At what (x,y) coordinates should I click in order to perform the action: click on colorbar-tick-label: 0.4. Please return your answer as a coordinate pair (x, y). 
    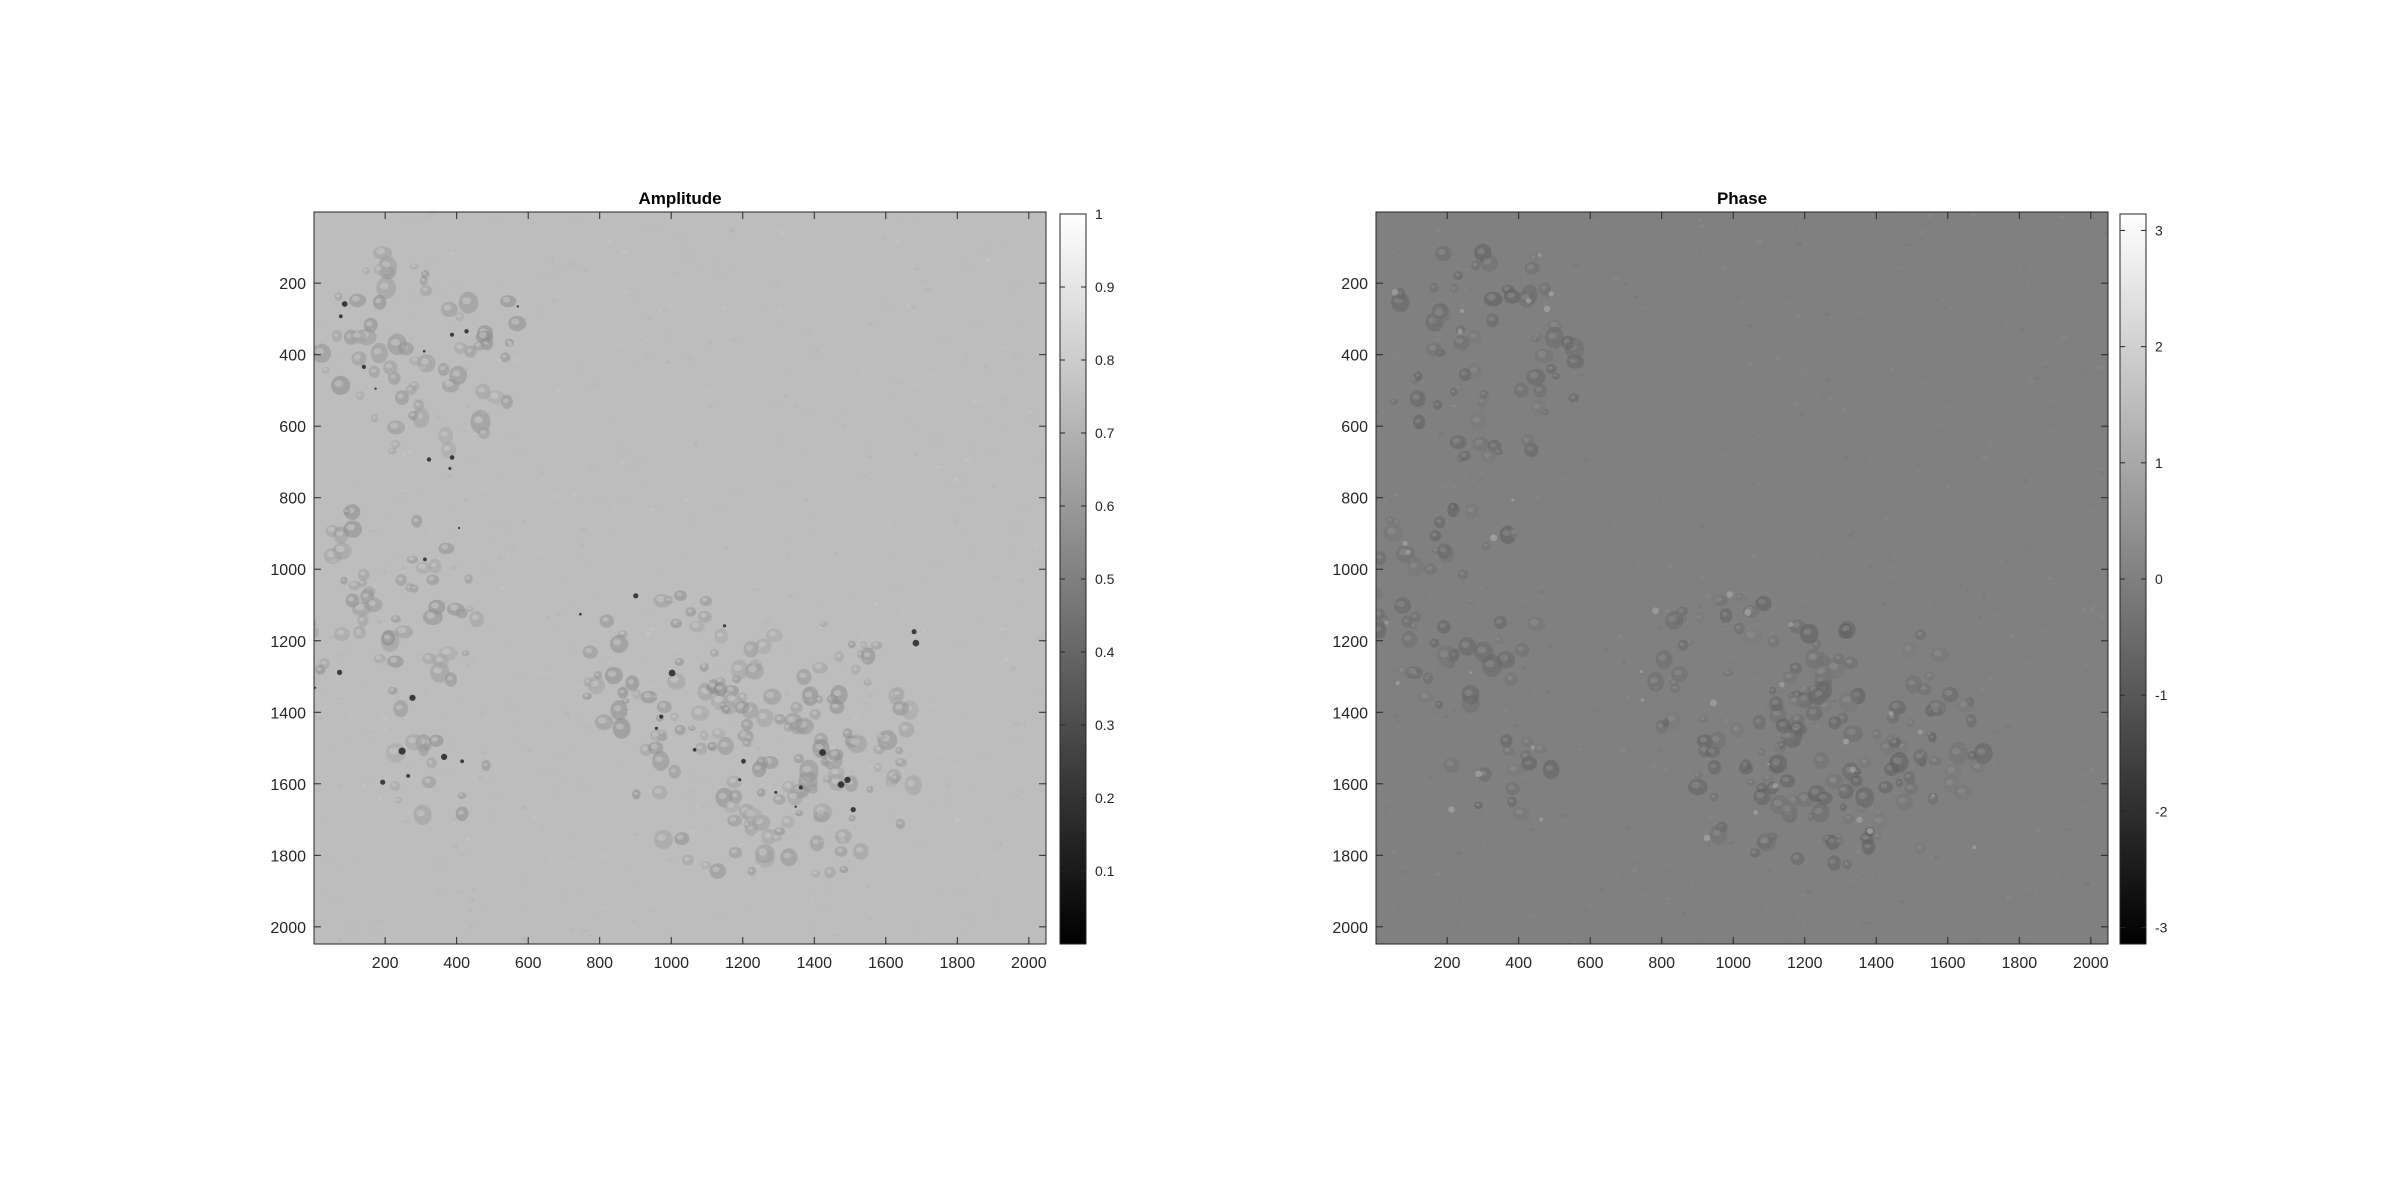
    Looking at the image, I should click on (1105, 652).